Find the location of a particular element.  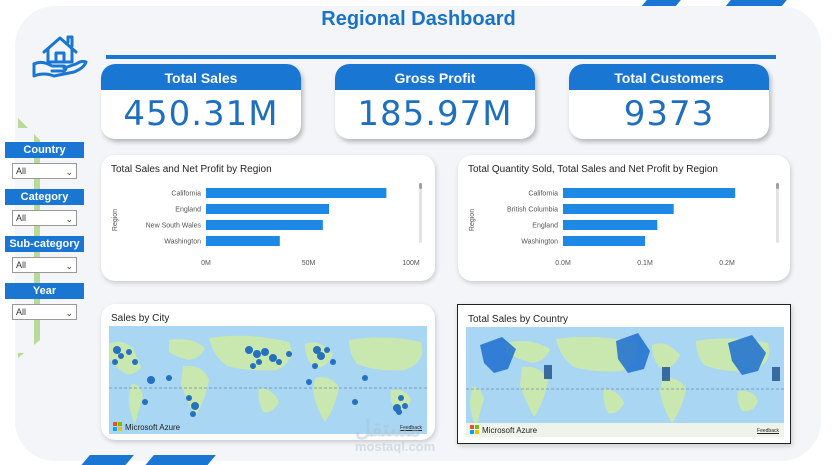

watermark-en: mostaql.com is located at coordinates (395, 446).